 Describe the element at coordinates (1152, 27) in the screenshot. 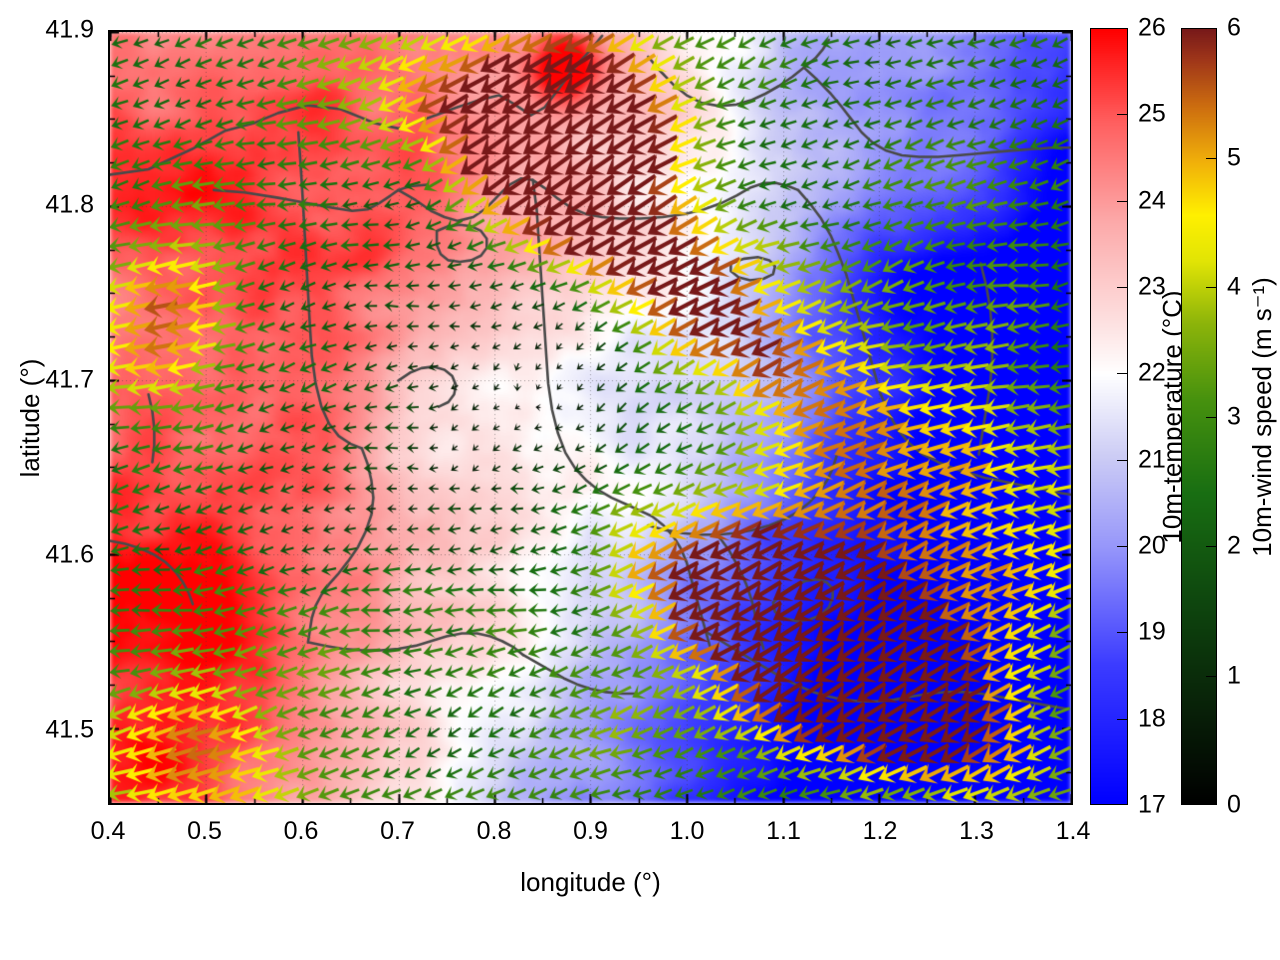

I see `temperature-colorbar-tick-label: 26` at that location.